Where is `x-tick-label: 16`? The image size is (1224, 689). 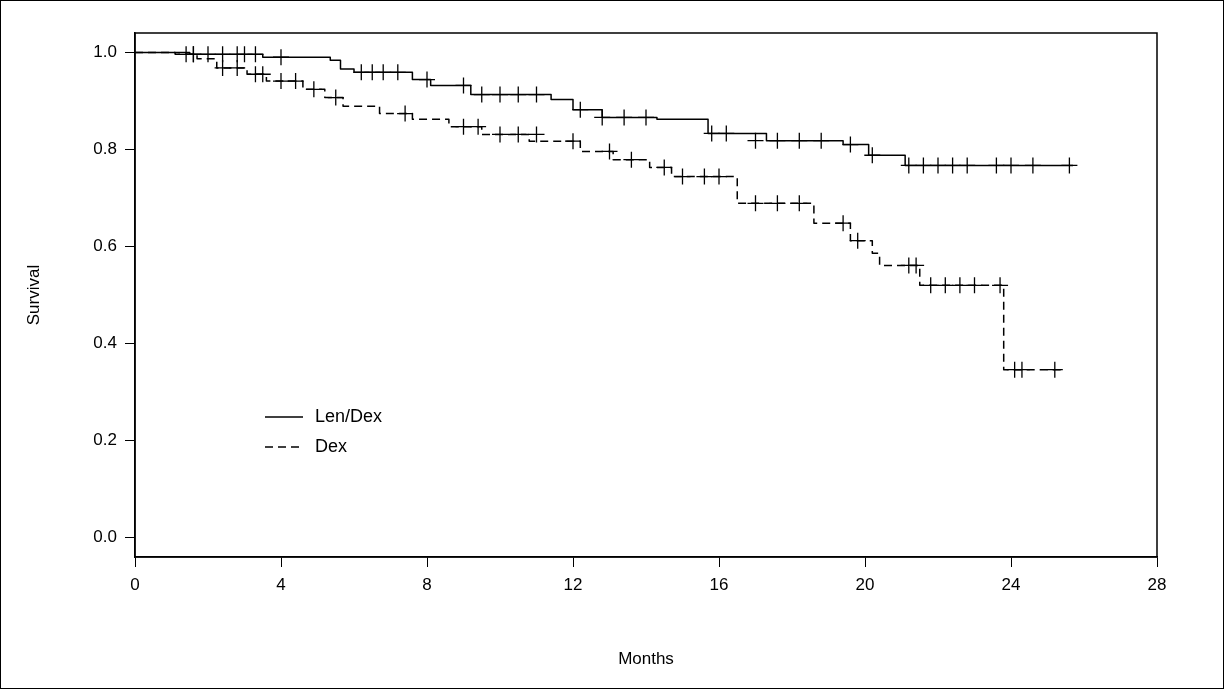 x-tick-label: 16 is located at coordinates (719, 584).